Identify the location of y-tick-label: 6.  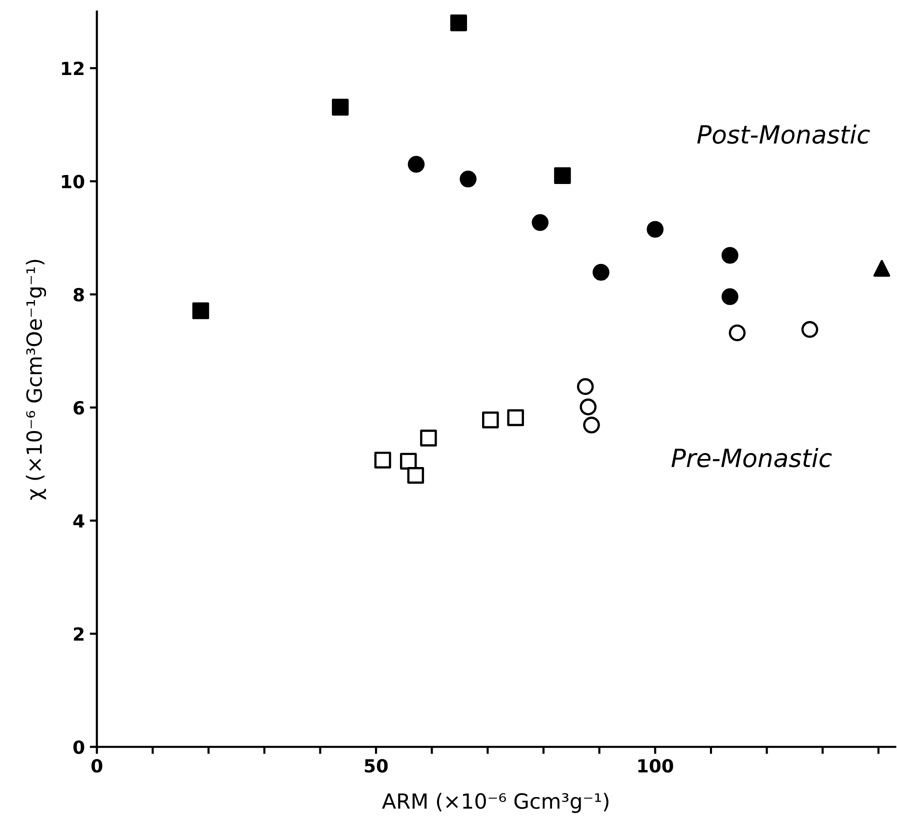
(79, 407).